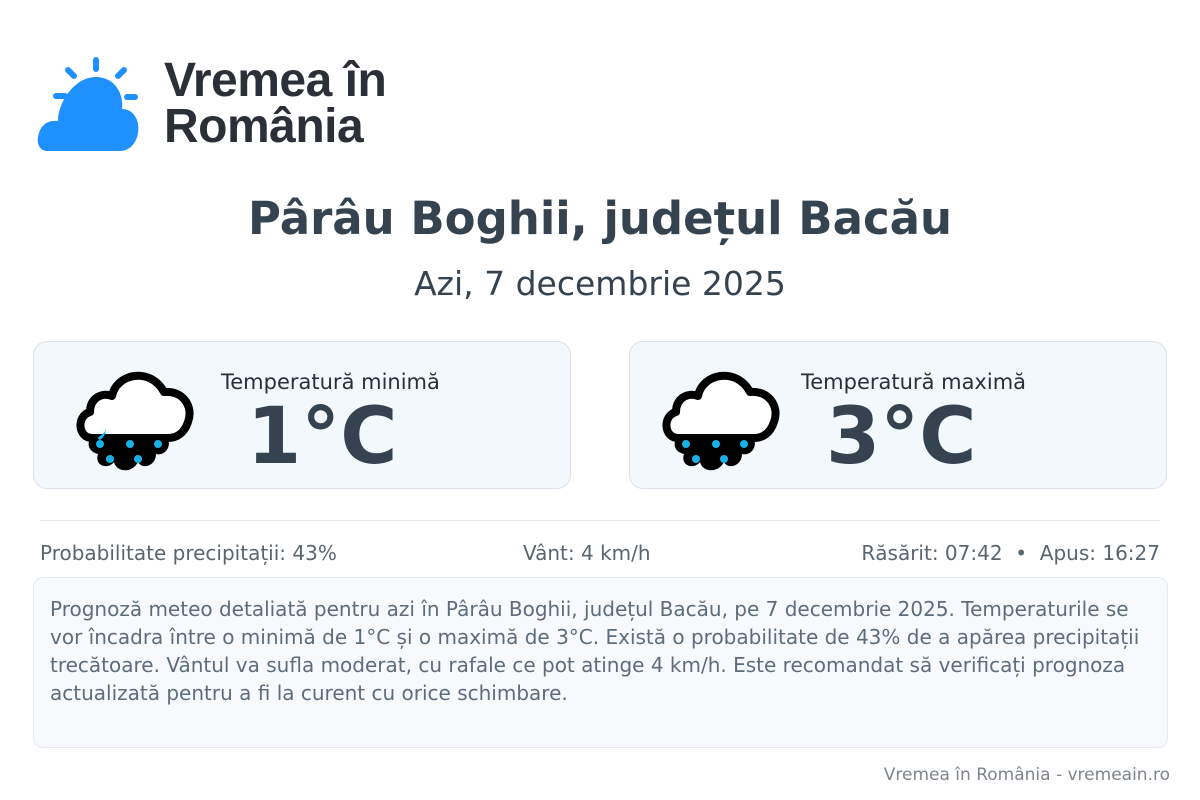 The image size is (1200, 800). What do you see at coordinates (600, 218) in the screenshot?
I see `page-title: Pârâu Boghii, județul Bacău` at bounding box center [600, 218].